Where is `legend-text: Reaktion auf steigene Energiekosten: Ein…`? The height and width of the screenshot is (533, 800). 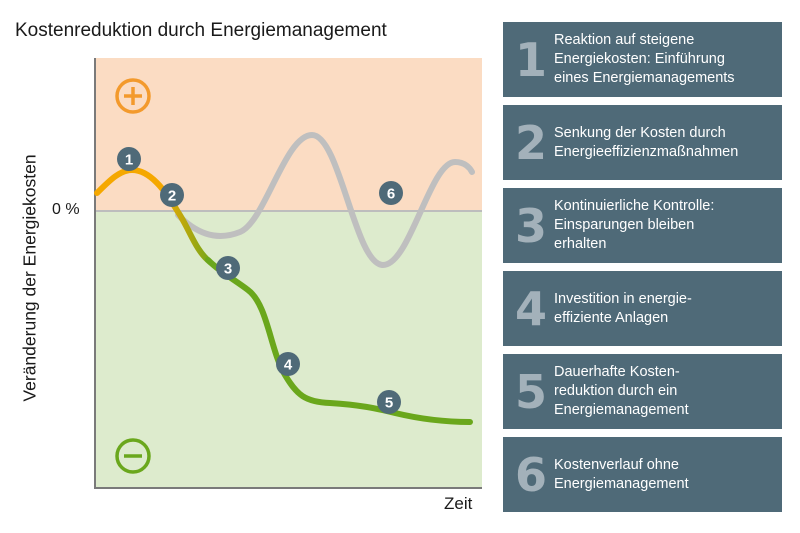 legend-text: Reaktion auf steigene Energiekosten: Ein… is located at coordinates (644, 59).